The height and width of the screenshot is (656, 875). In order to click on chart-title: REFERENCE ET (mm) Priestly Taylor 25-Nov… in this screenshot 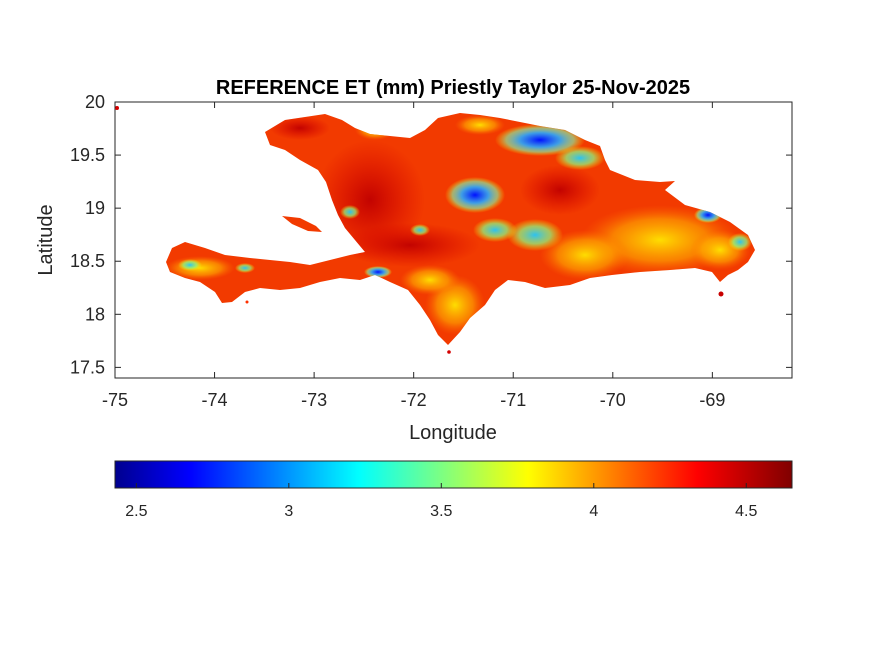, I will do `click(453, 88)`.